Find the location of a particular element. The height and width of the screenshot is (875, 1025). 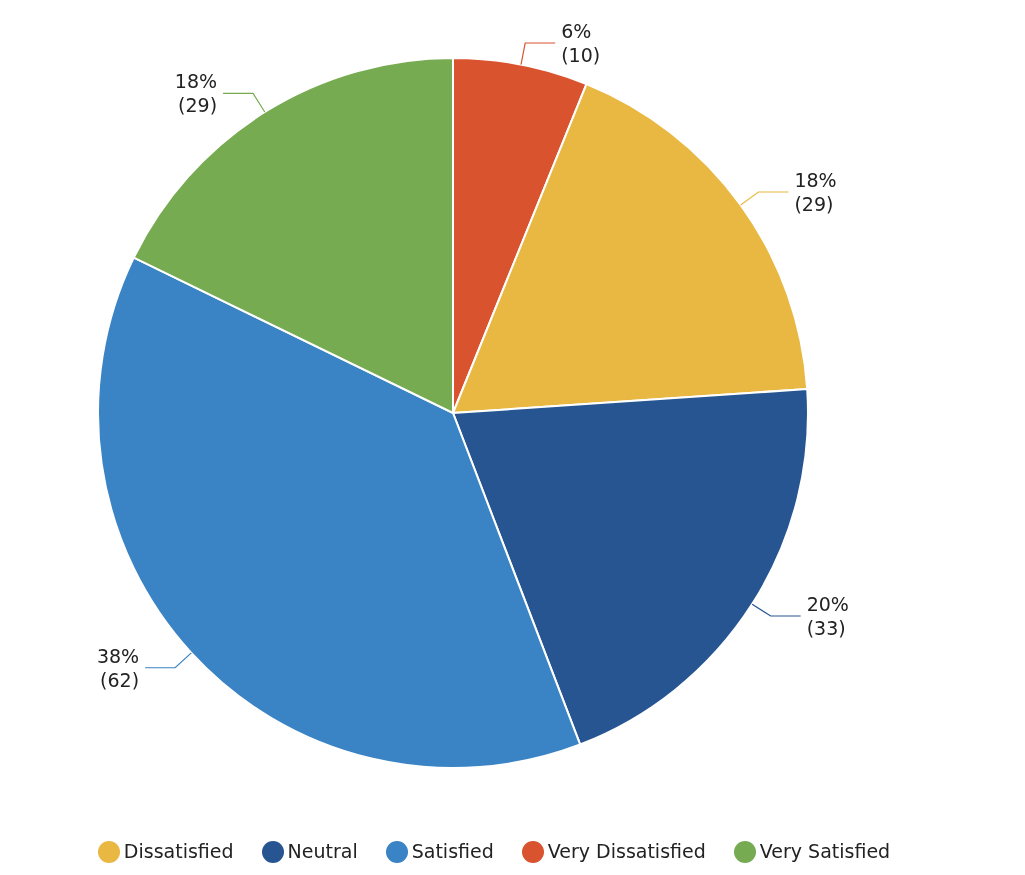

legend-label: Neutral is located at coordinates (322, 850).